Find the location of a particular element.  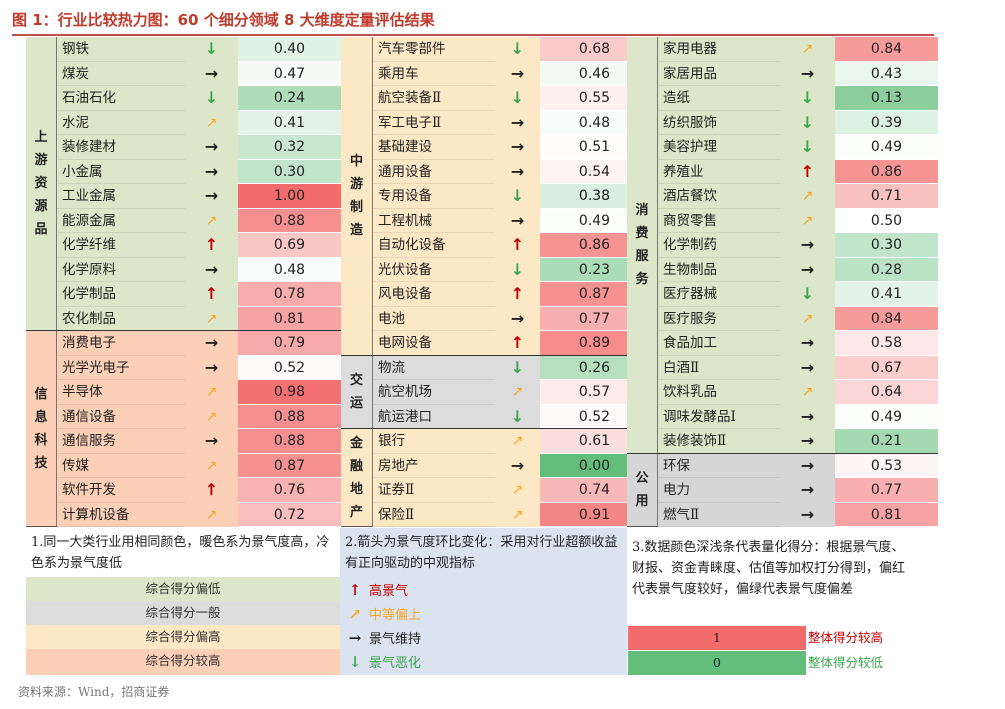

score-value: 0.98 is located at coordinates (289, 392).